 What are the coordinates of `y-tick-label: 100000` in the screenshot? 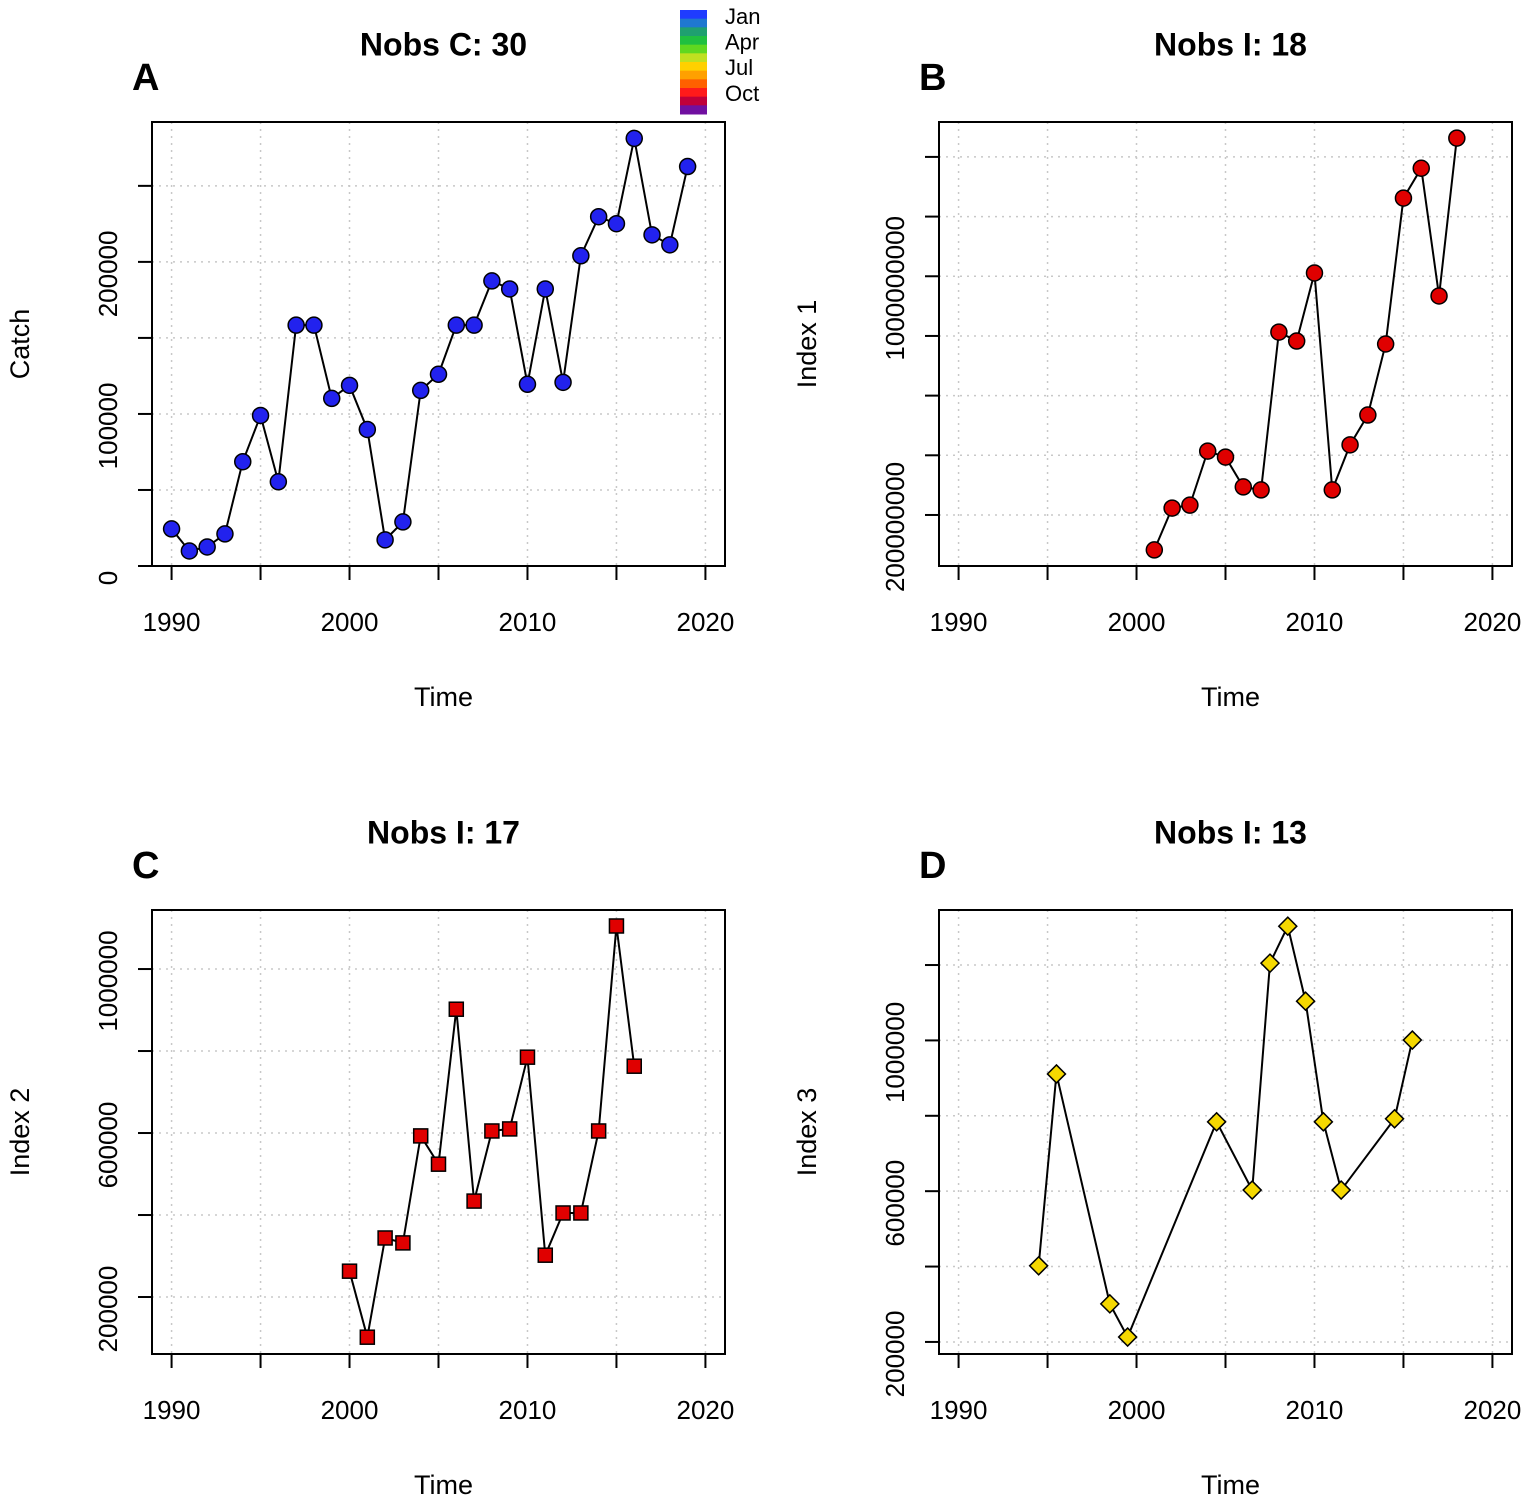 It's located at (108, 426).